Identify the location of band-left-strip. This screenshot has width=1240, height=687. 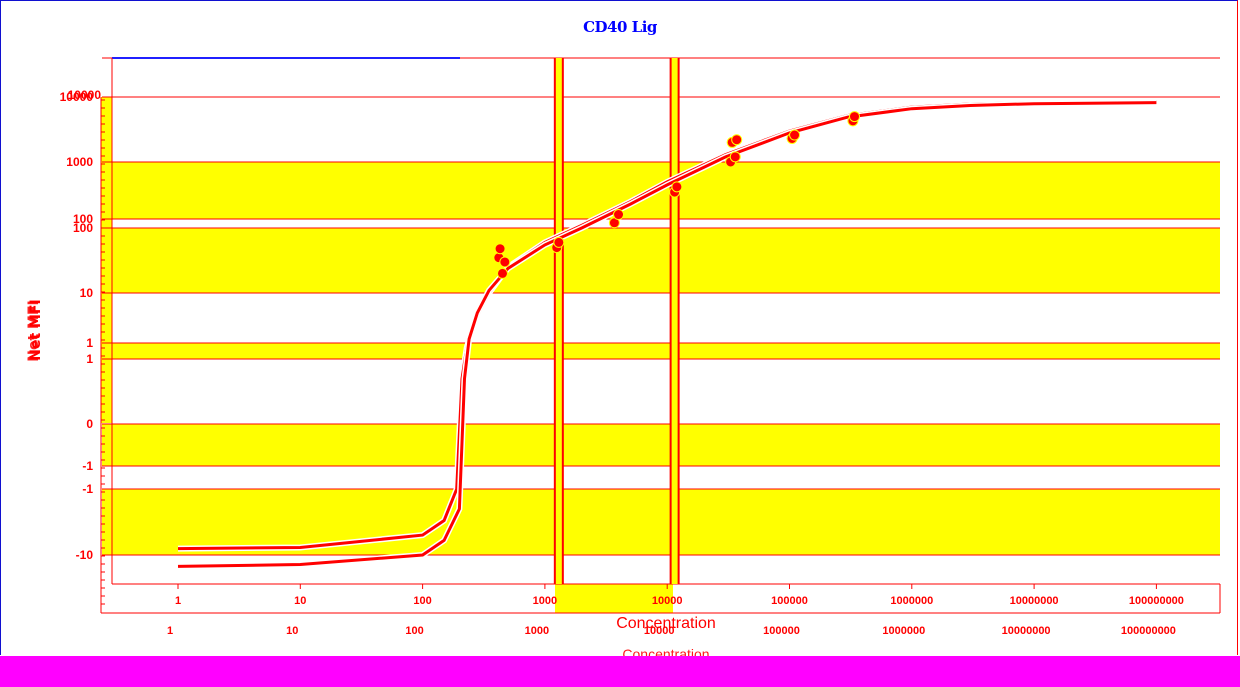
(106, 260).